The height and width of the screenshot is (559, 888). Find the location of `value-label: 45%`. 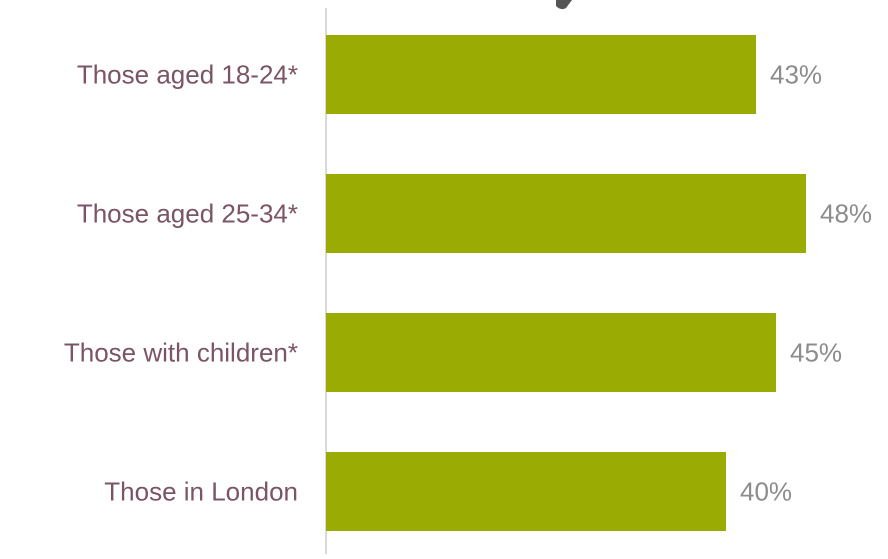

value-label: 45% is located at coordinates (816, 353).